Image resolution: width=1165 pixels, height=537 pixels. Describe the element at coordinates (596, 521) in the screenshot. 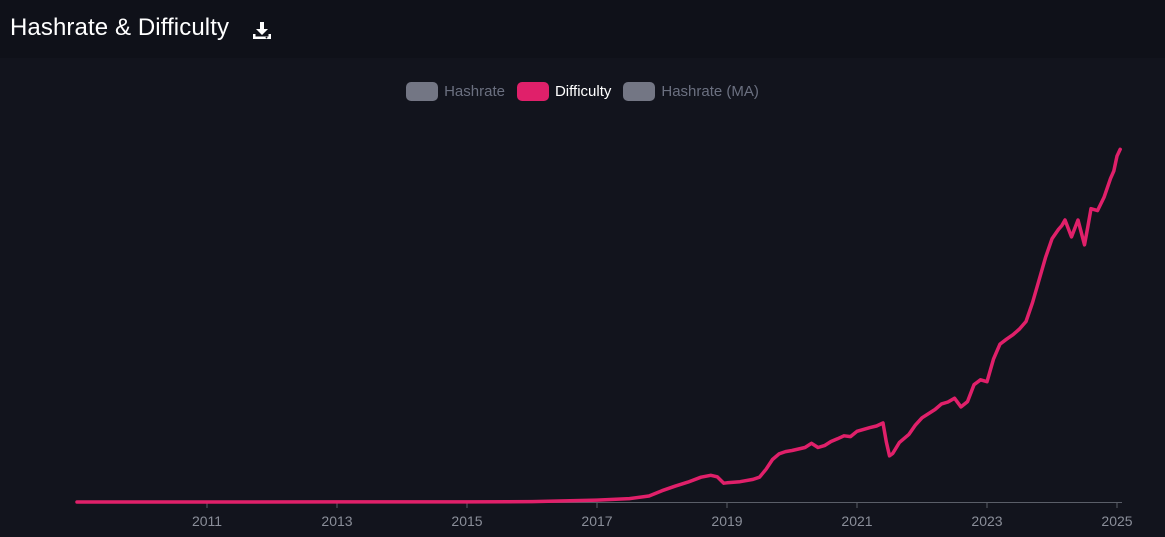

I see `x-tick-label: 2017` at that location.